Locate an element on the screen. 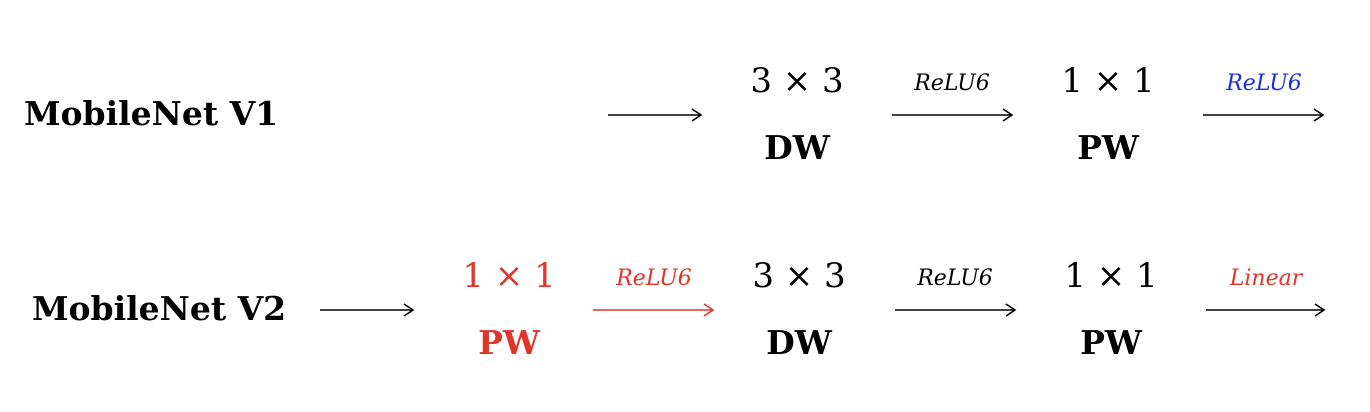  row-label-v1: MobileNet V1 is located at coordinates (151, 113).